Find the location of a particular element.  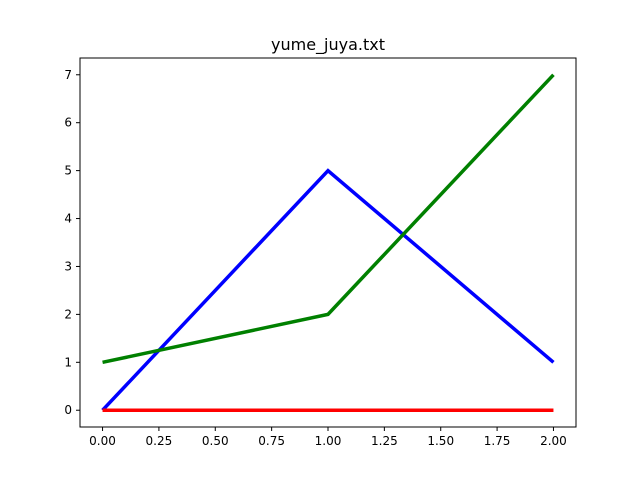

x-tick-label: 0.75 is located at coordinates (271, 441).